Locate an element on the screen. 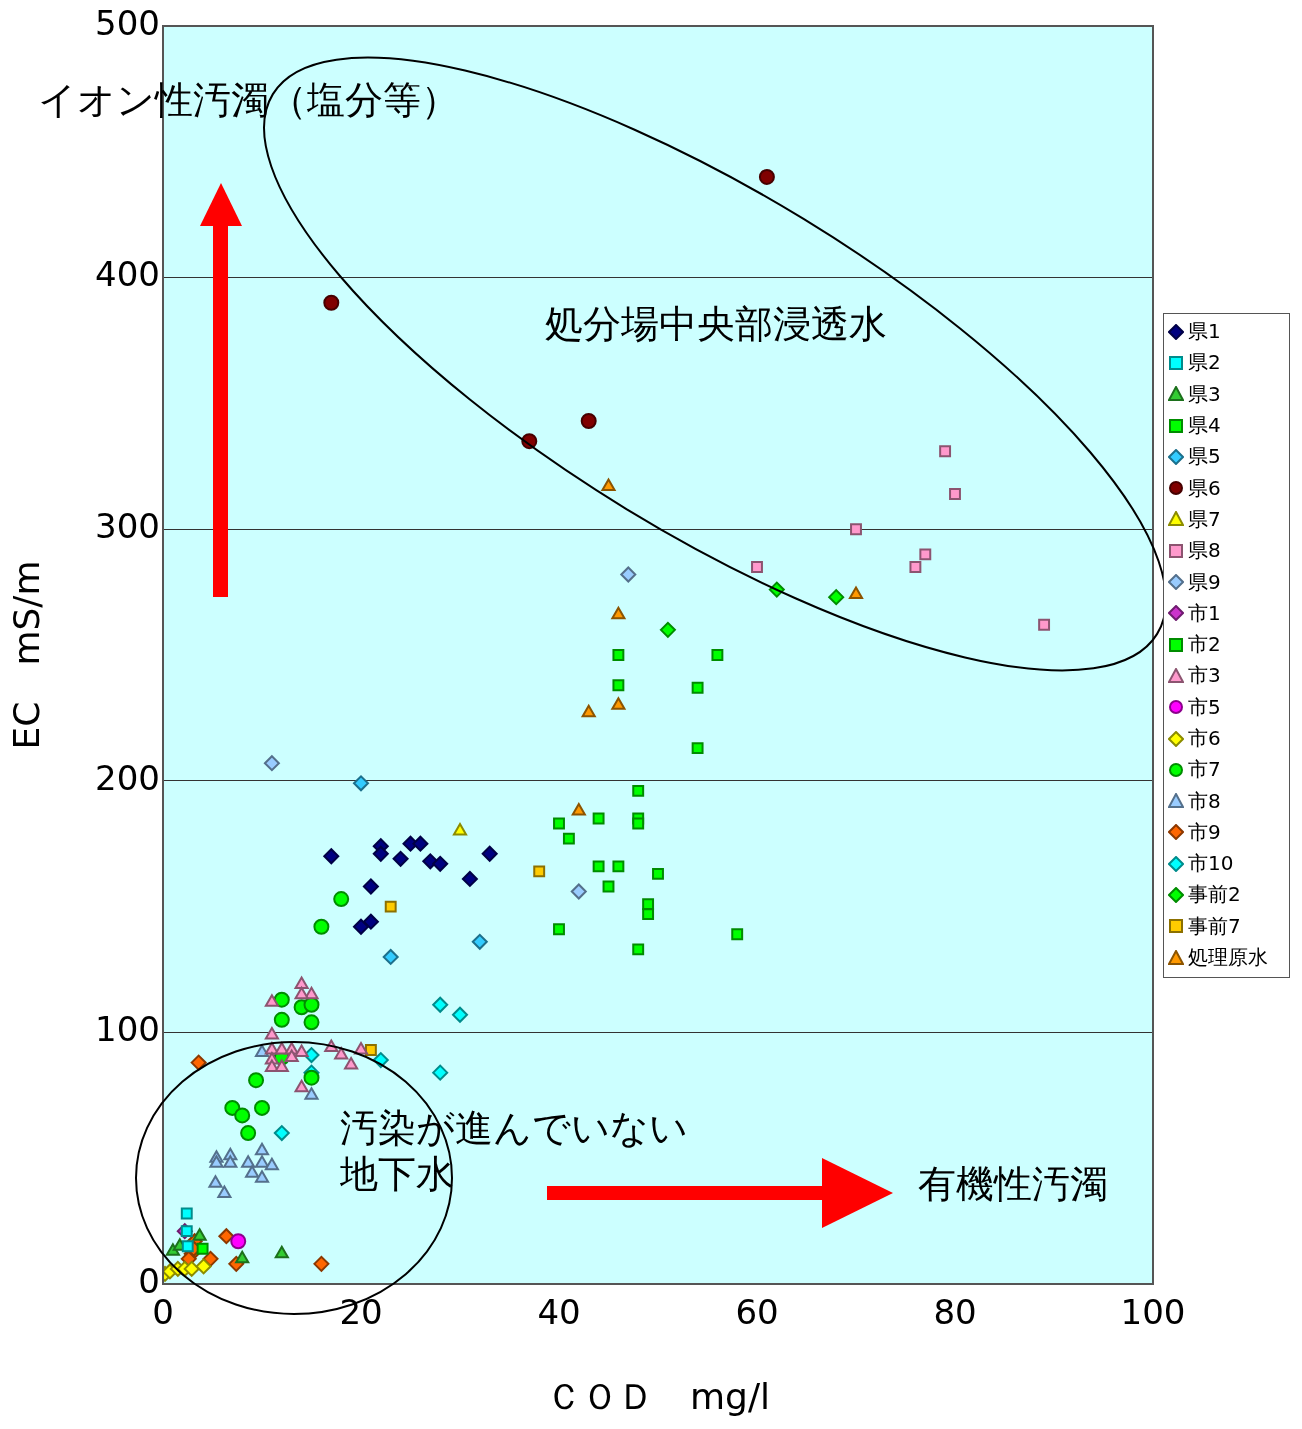  legend-label: 市2 is located at coordinates (1204, 645).